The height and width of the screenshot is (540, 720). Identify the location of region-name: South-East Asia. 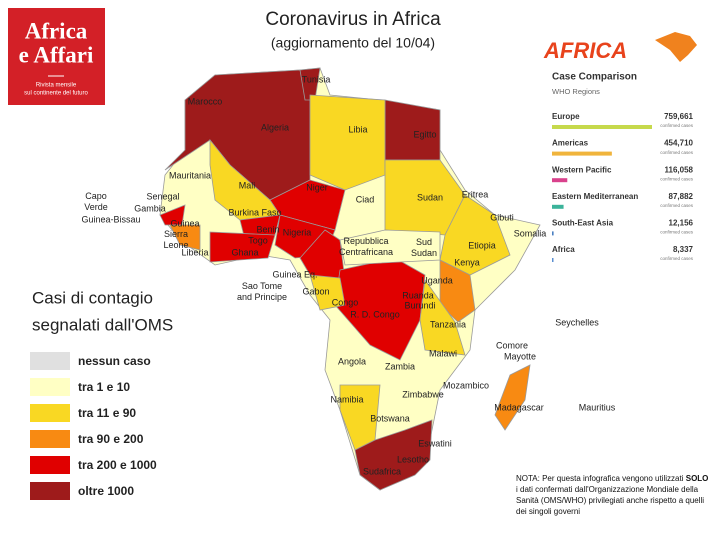
(583, 223).